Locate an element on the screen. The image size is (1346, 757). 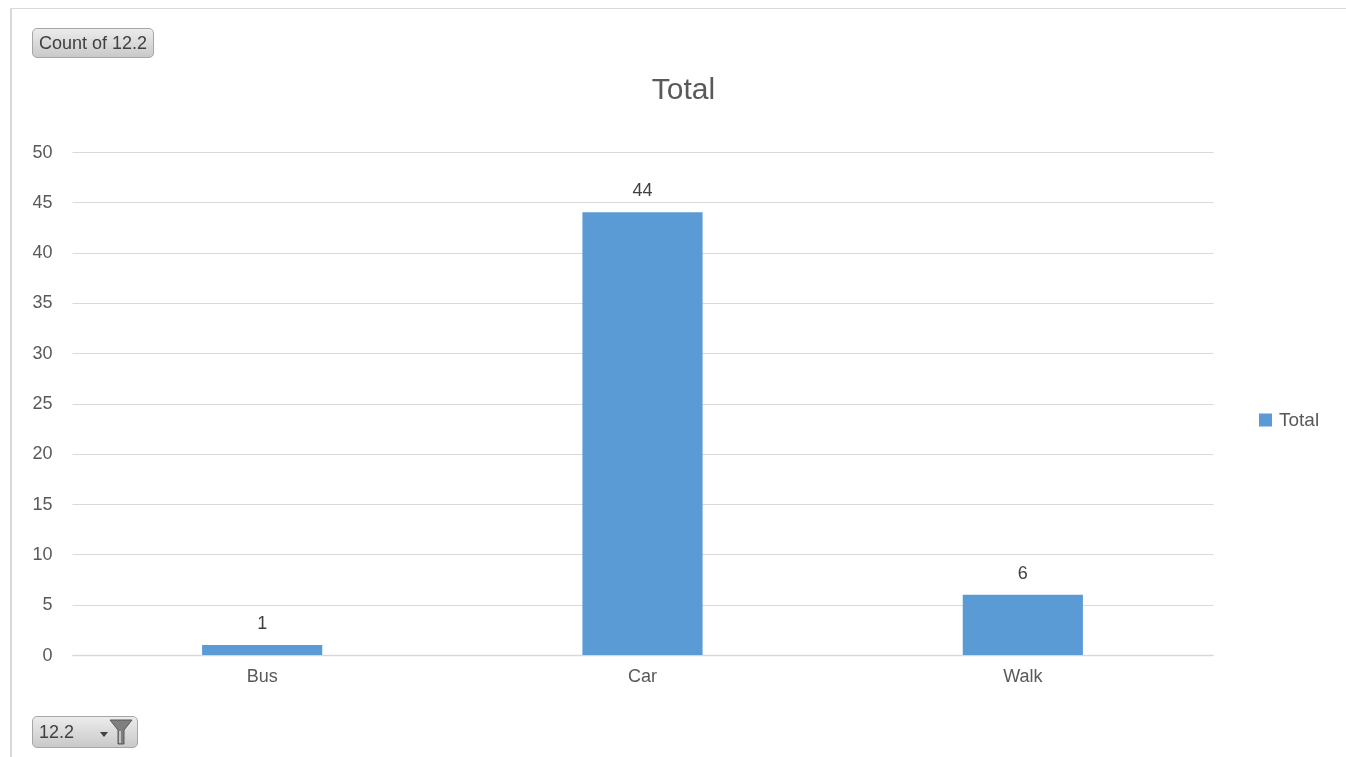
y-tick-label: 50 is located at coordinates (42, 151).